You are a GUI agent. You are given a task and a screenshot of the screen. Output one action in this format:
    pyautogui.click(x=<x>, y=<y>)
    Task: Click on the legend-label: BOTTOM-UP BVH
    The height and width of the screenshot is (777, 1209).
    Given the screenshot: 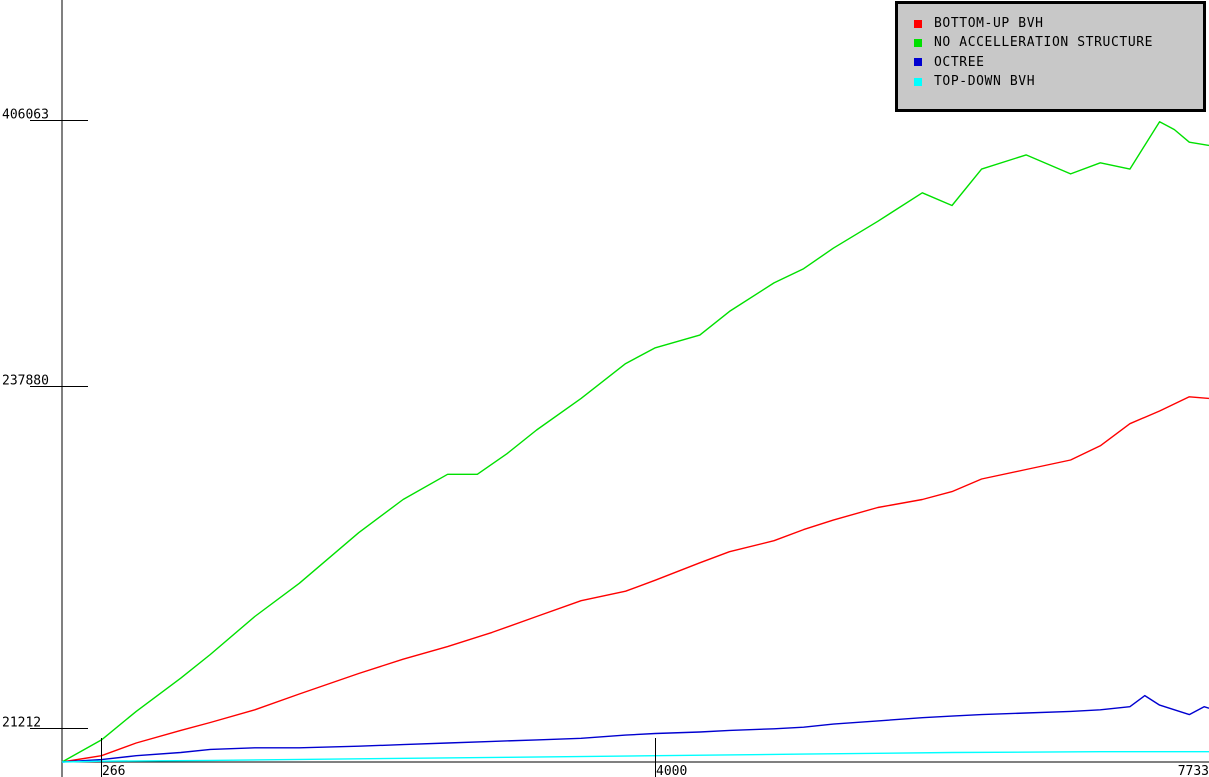 What is the action you would take?
    pyautogui.click(x=989, y=24)
    